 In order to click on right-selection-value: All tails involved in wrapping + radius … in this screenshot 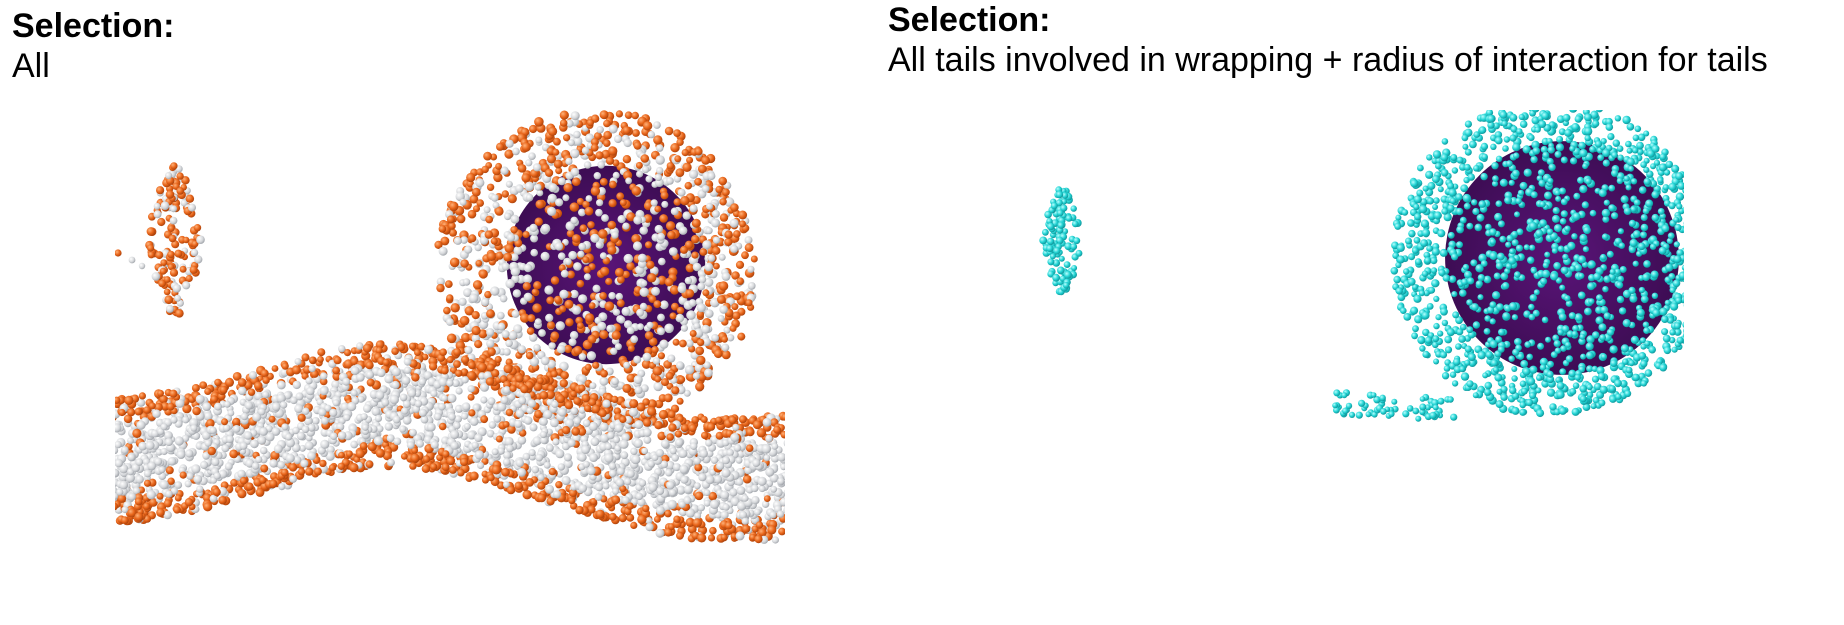, I will do `click(1328, 60)`.